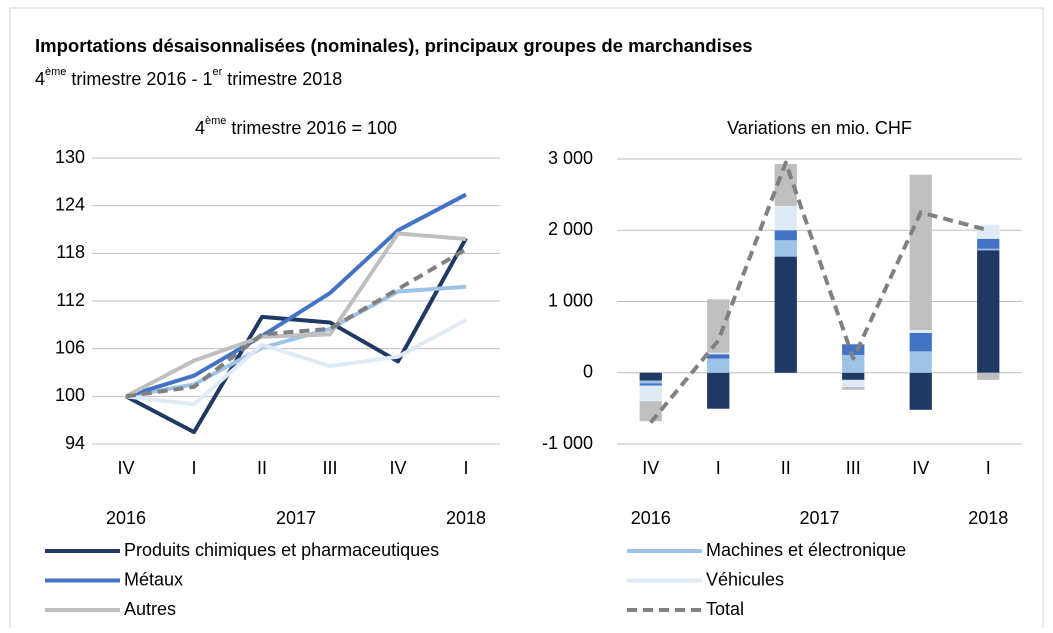  What do you see at coordinates (570, 300) in the screenshot?
I see `y-tick-label: 1 000` at bounding box center [570, 300].